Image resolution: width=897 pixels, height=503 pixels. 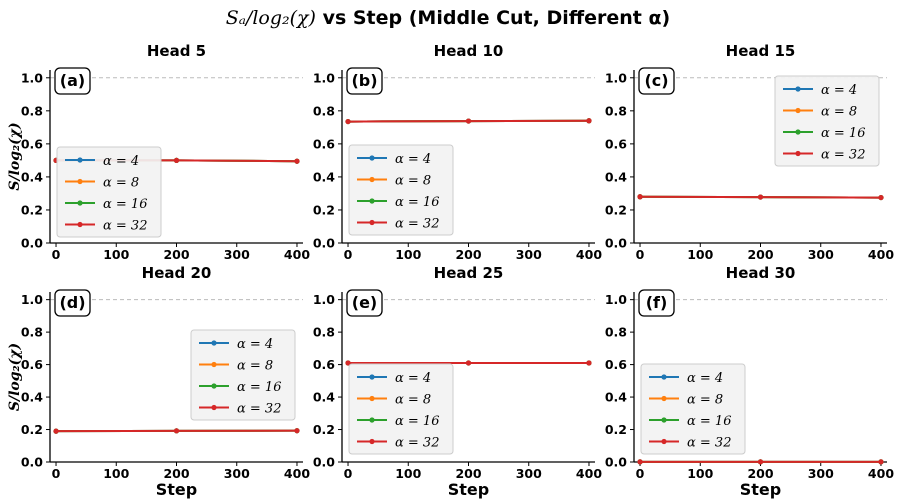 What do you see at coordinates (271, 18) in the screenshot?
I see `figure-title-math: Sₐ/log₂(χ)` at bounding box center [271, 18].